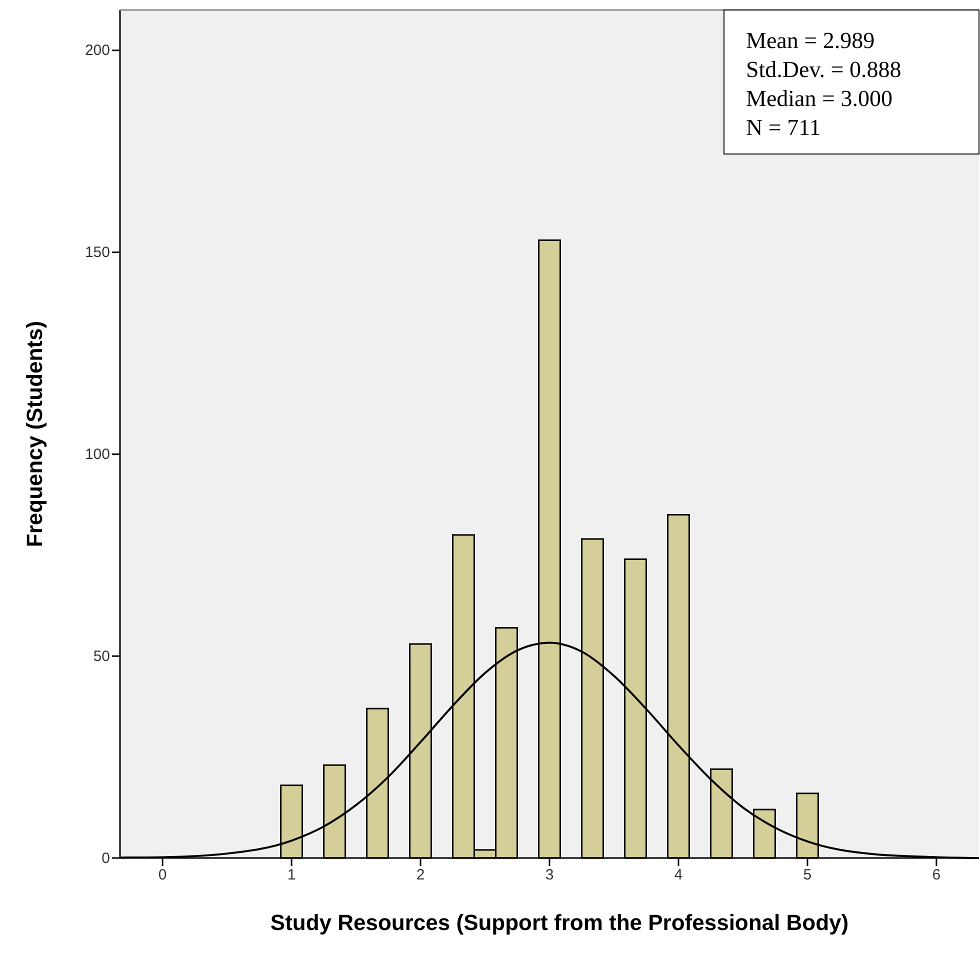 The height and width of the screenshot is (958, 980). I want to click on x-tick-label: 6, so click(936, 875).